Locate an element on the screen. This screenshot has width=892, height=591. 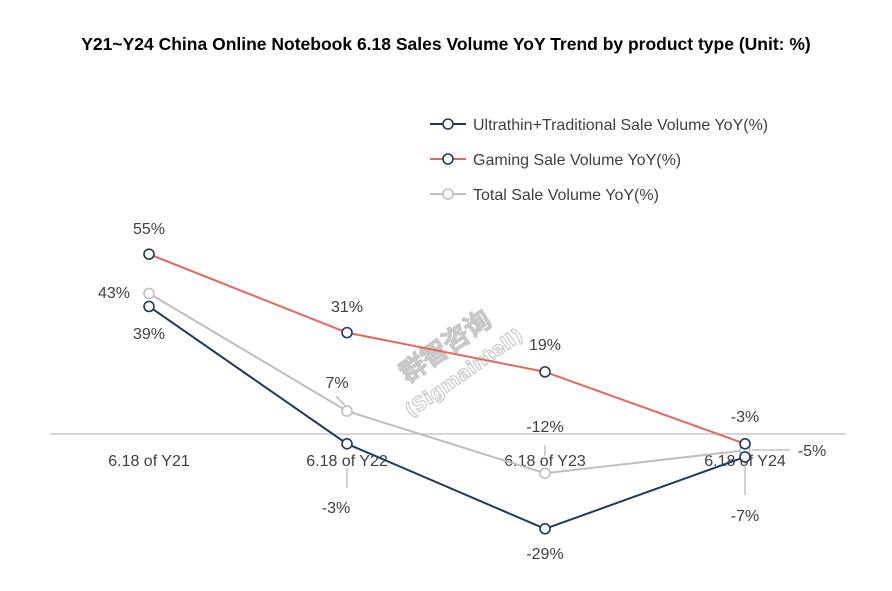
legend-item-2: Gaming Sale Volume YoY(%) is located at coordinates (555, 160).